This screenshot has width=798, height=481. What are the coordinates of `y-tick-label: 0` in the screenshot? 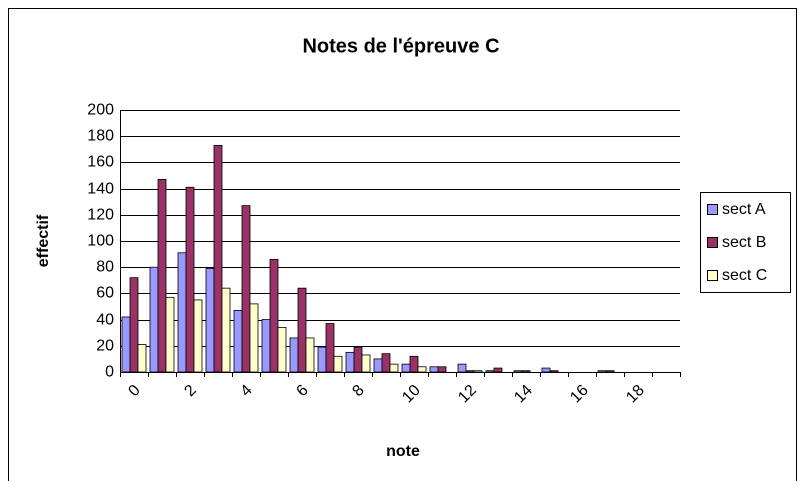 It's located at (109, 372).